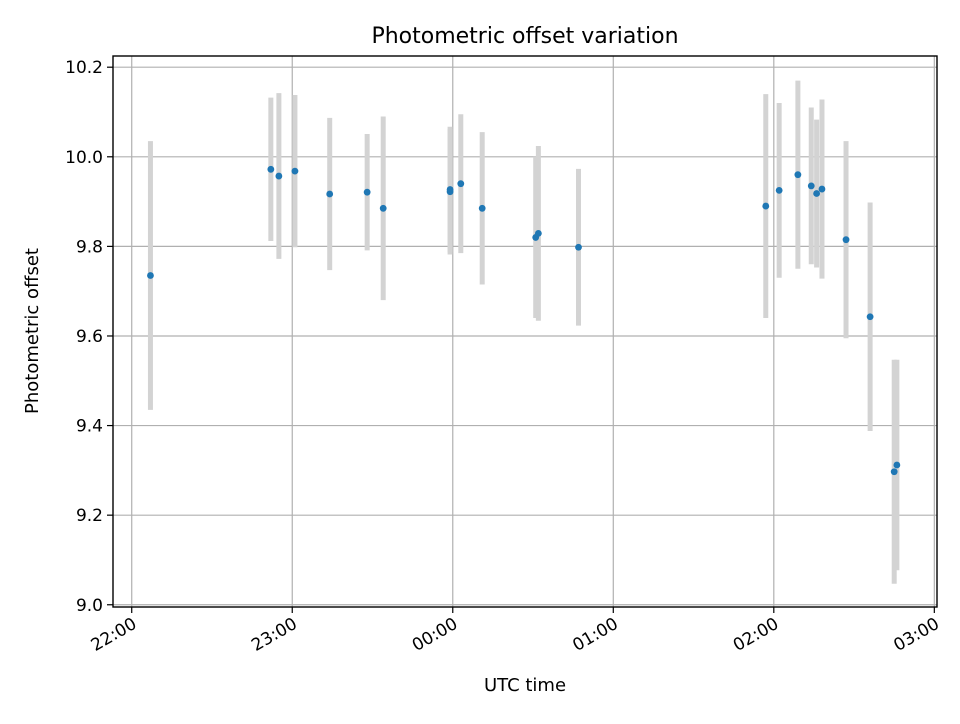 This screenshot has width=960, height=724. What do you see at coordinates (89, 247) in the screenshot?
I see `y-tick-label: 9.8` at bounding box center [89, 247].